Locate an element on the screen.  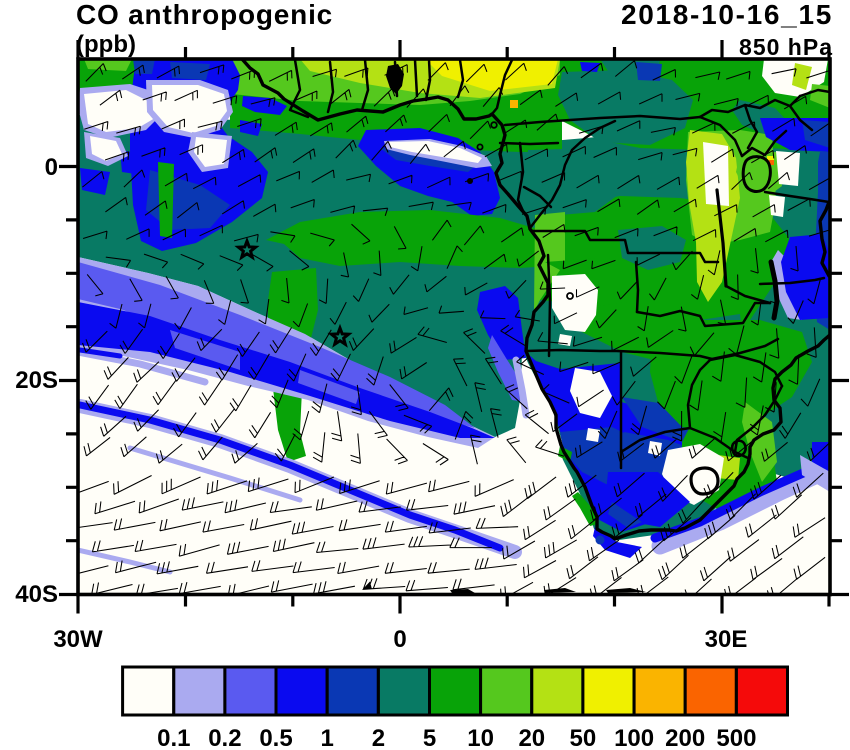
svg-text: 100 is located at coordinates (634, 737).